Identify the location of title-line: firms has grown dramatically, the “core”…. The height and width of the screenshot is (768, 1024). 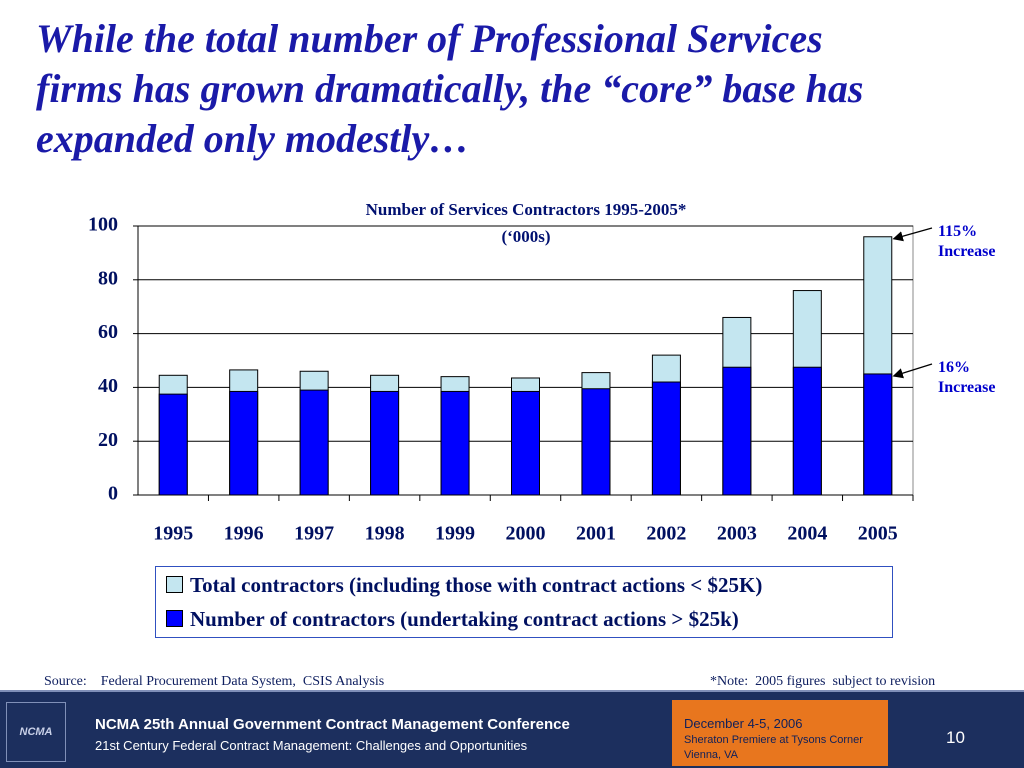
(450, 88).